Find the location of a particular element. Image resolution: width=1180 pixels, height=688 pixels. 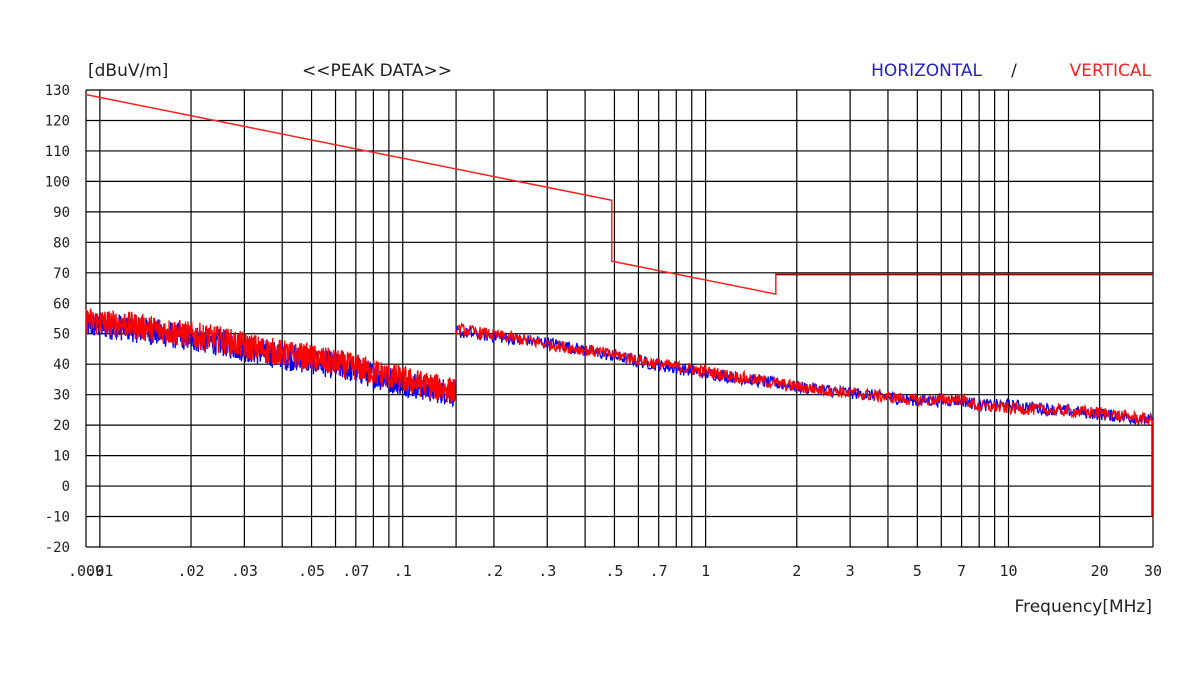

y-tick-label: 40 is located at coordinates (61, 365).